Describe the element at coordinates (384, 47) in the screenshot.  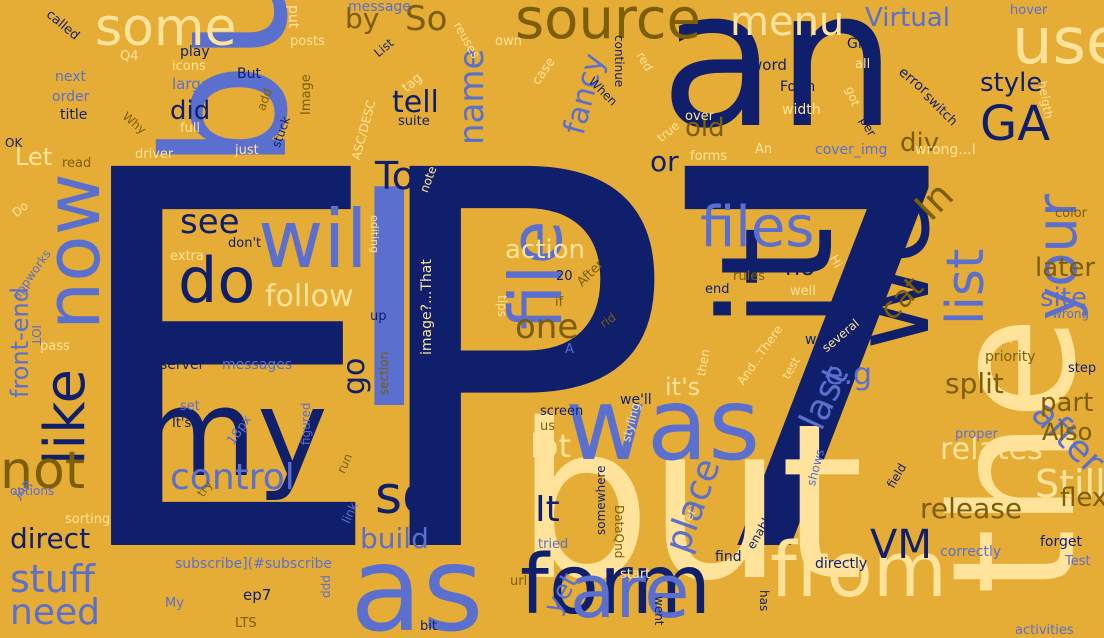
I see `word-list-small: List` at that location.